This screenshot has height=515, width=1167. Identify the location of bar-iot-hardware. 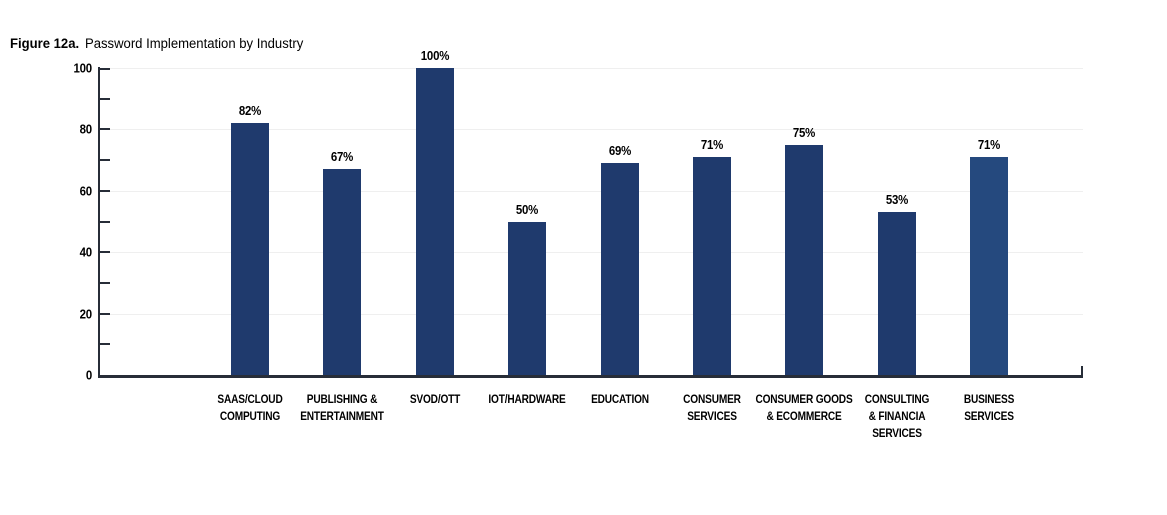
(527, 298).